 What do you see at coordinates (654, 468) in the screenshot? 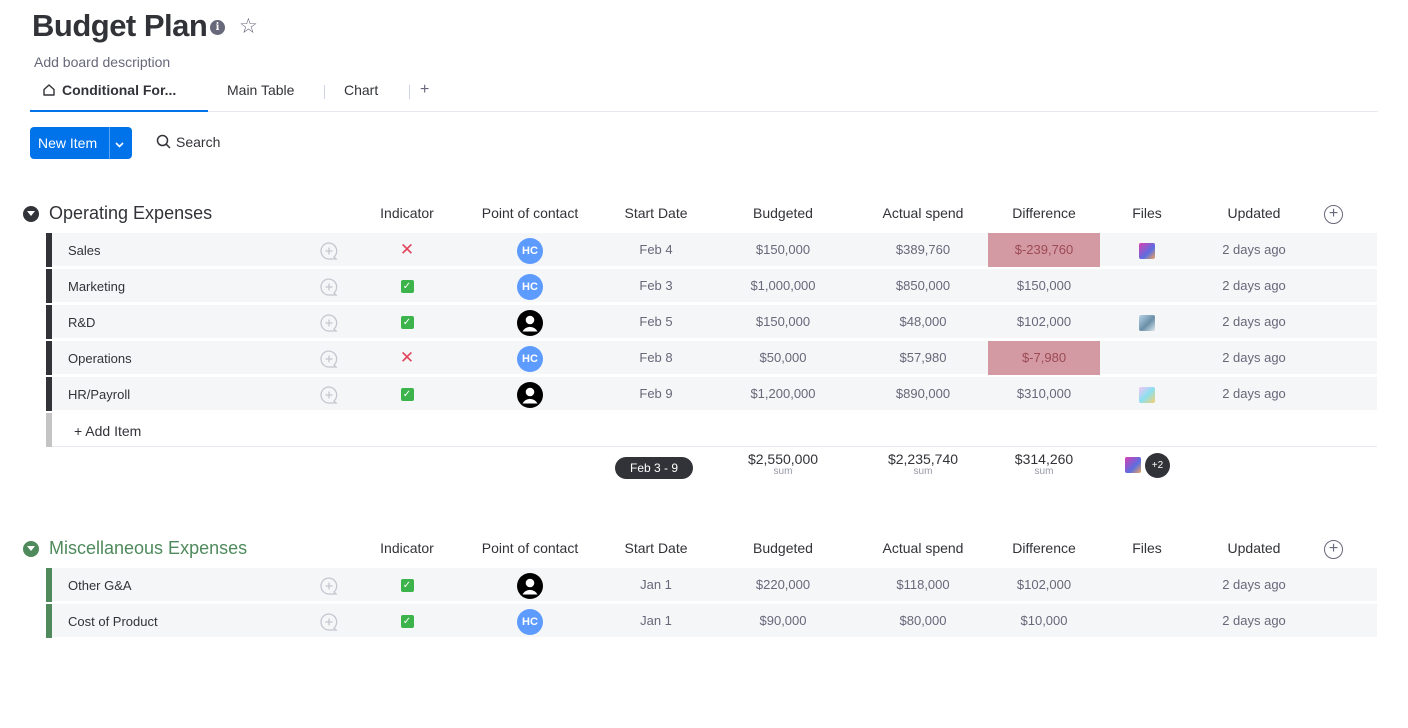
I see `date-range-badge: Feb 3 - 9` at bounding box center [654, 468].